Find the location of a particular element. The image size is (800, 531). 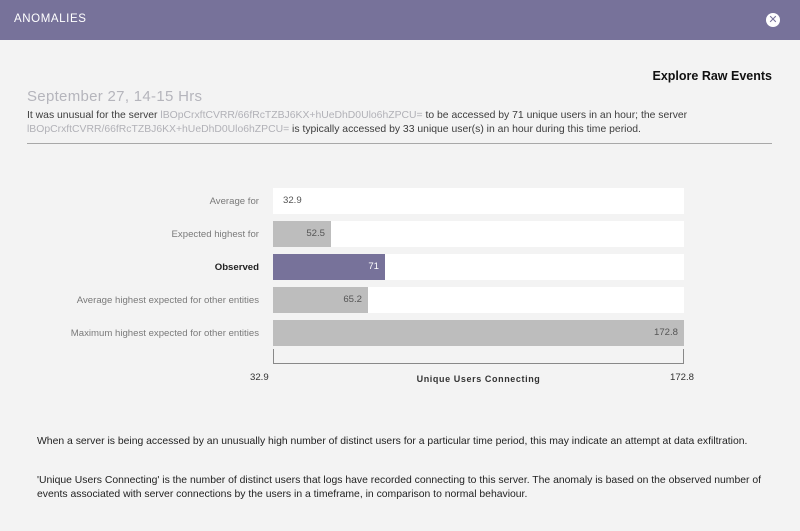

x-axis-max-label: 172.8 is located at coordinates (682, 377).